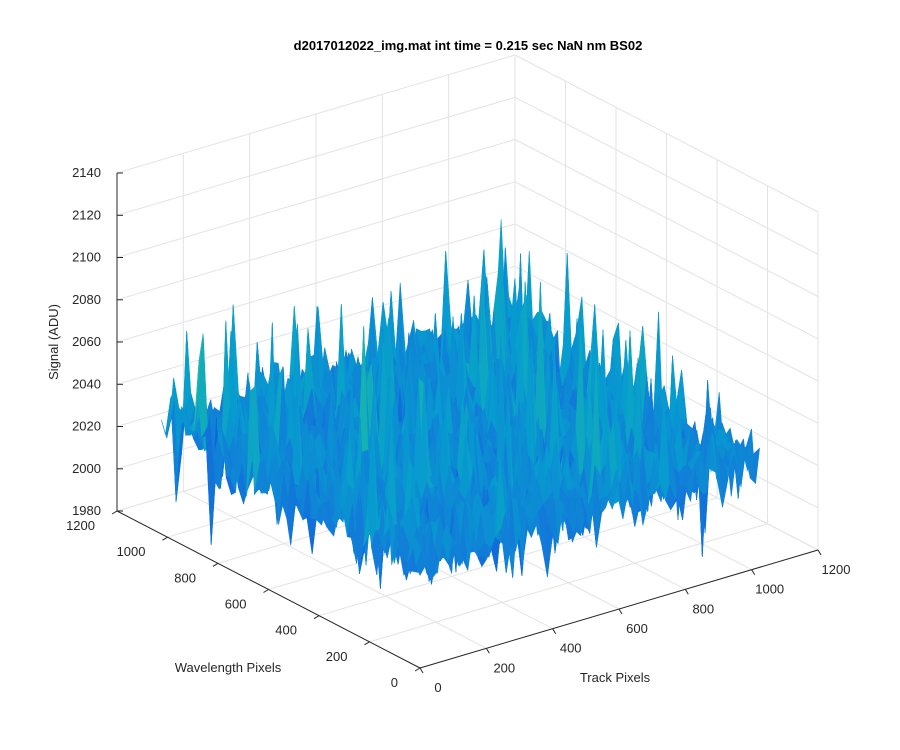 Image resolution: width=900 pixels, height=750 pixels. Describe the element at coordinates (185, 577) in the screenshot. I see `y-tick-label: 800` at that location.